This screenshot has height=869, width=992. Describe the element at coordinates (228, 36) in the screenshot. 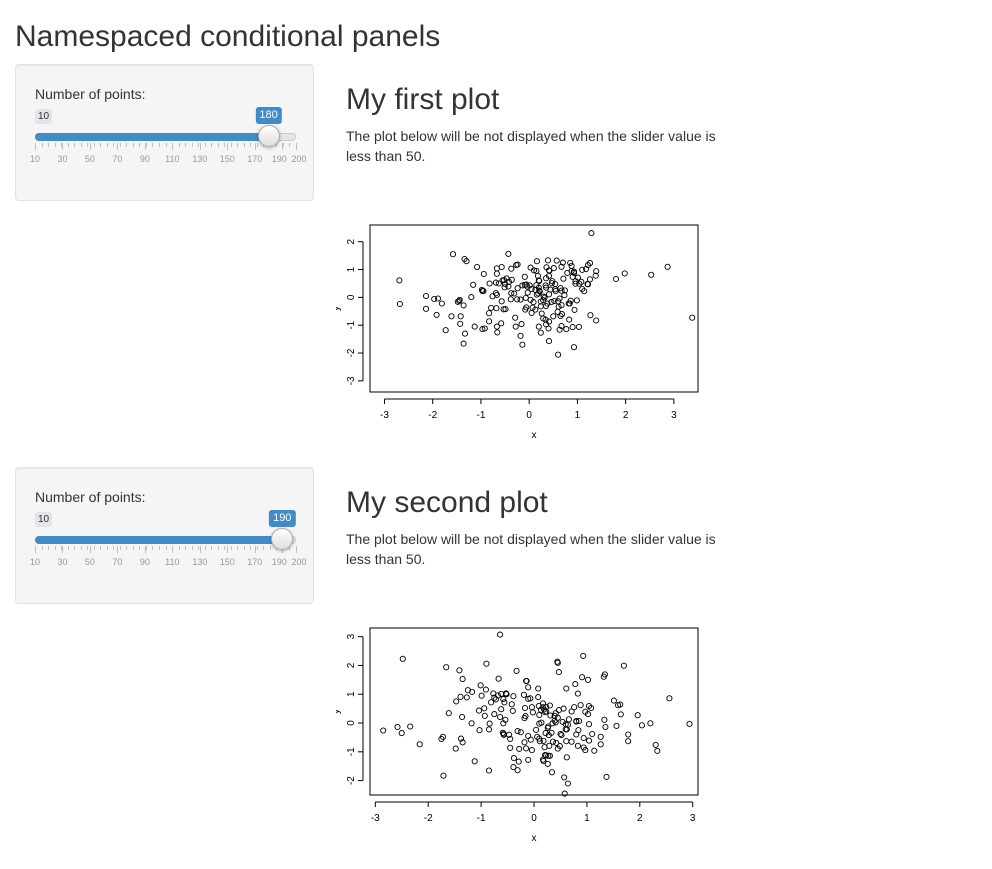

I see `page-title: Namespaced conditional panels` at that location.